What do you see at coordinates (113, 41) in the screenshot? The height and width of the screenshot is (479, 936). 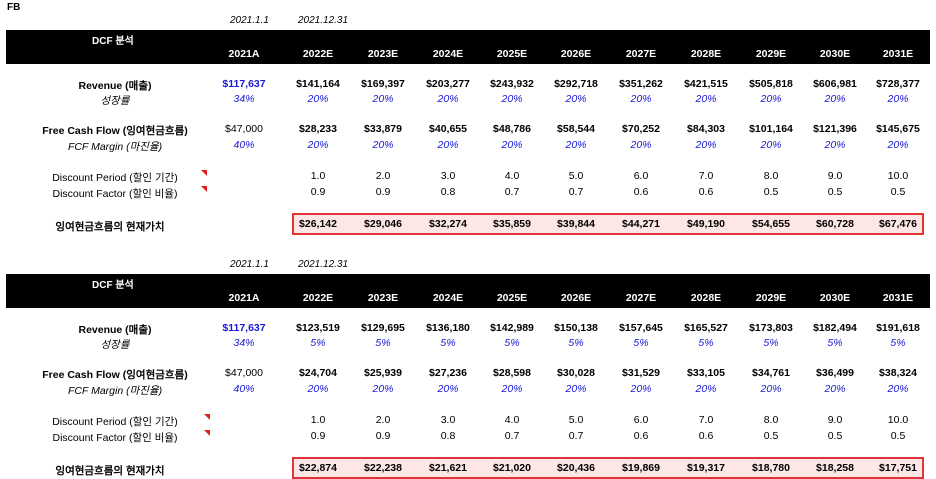 I see `table-title: DCF 분석` at bounding box center [113, 41].